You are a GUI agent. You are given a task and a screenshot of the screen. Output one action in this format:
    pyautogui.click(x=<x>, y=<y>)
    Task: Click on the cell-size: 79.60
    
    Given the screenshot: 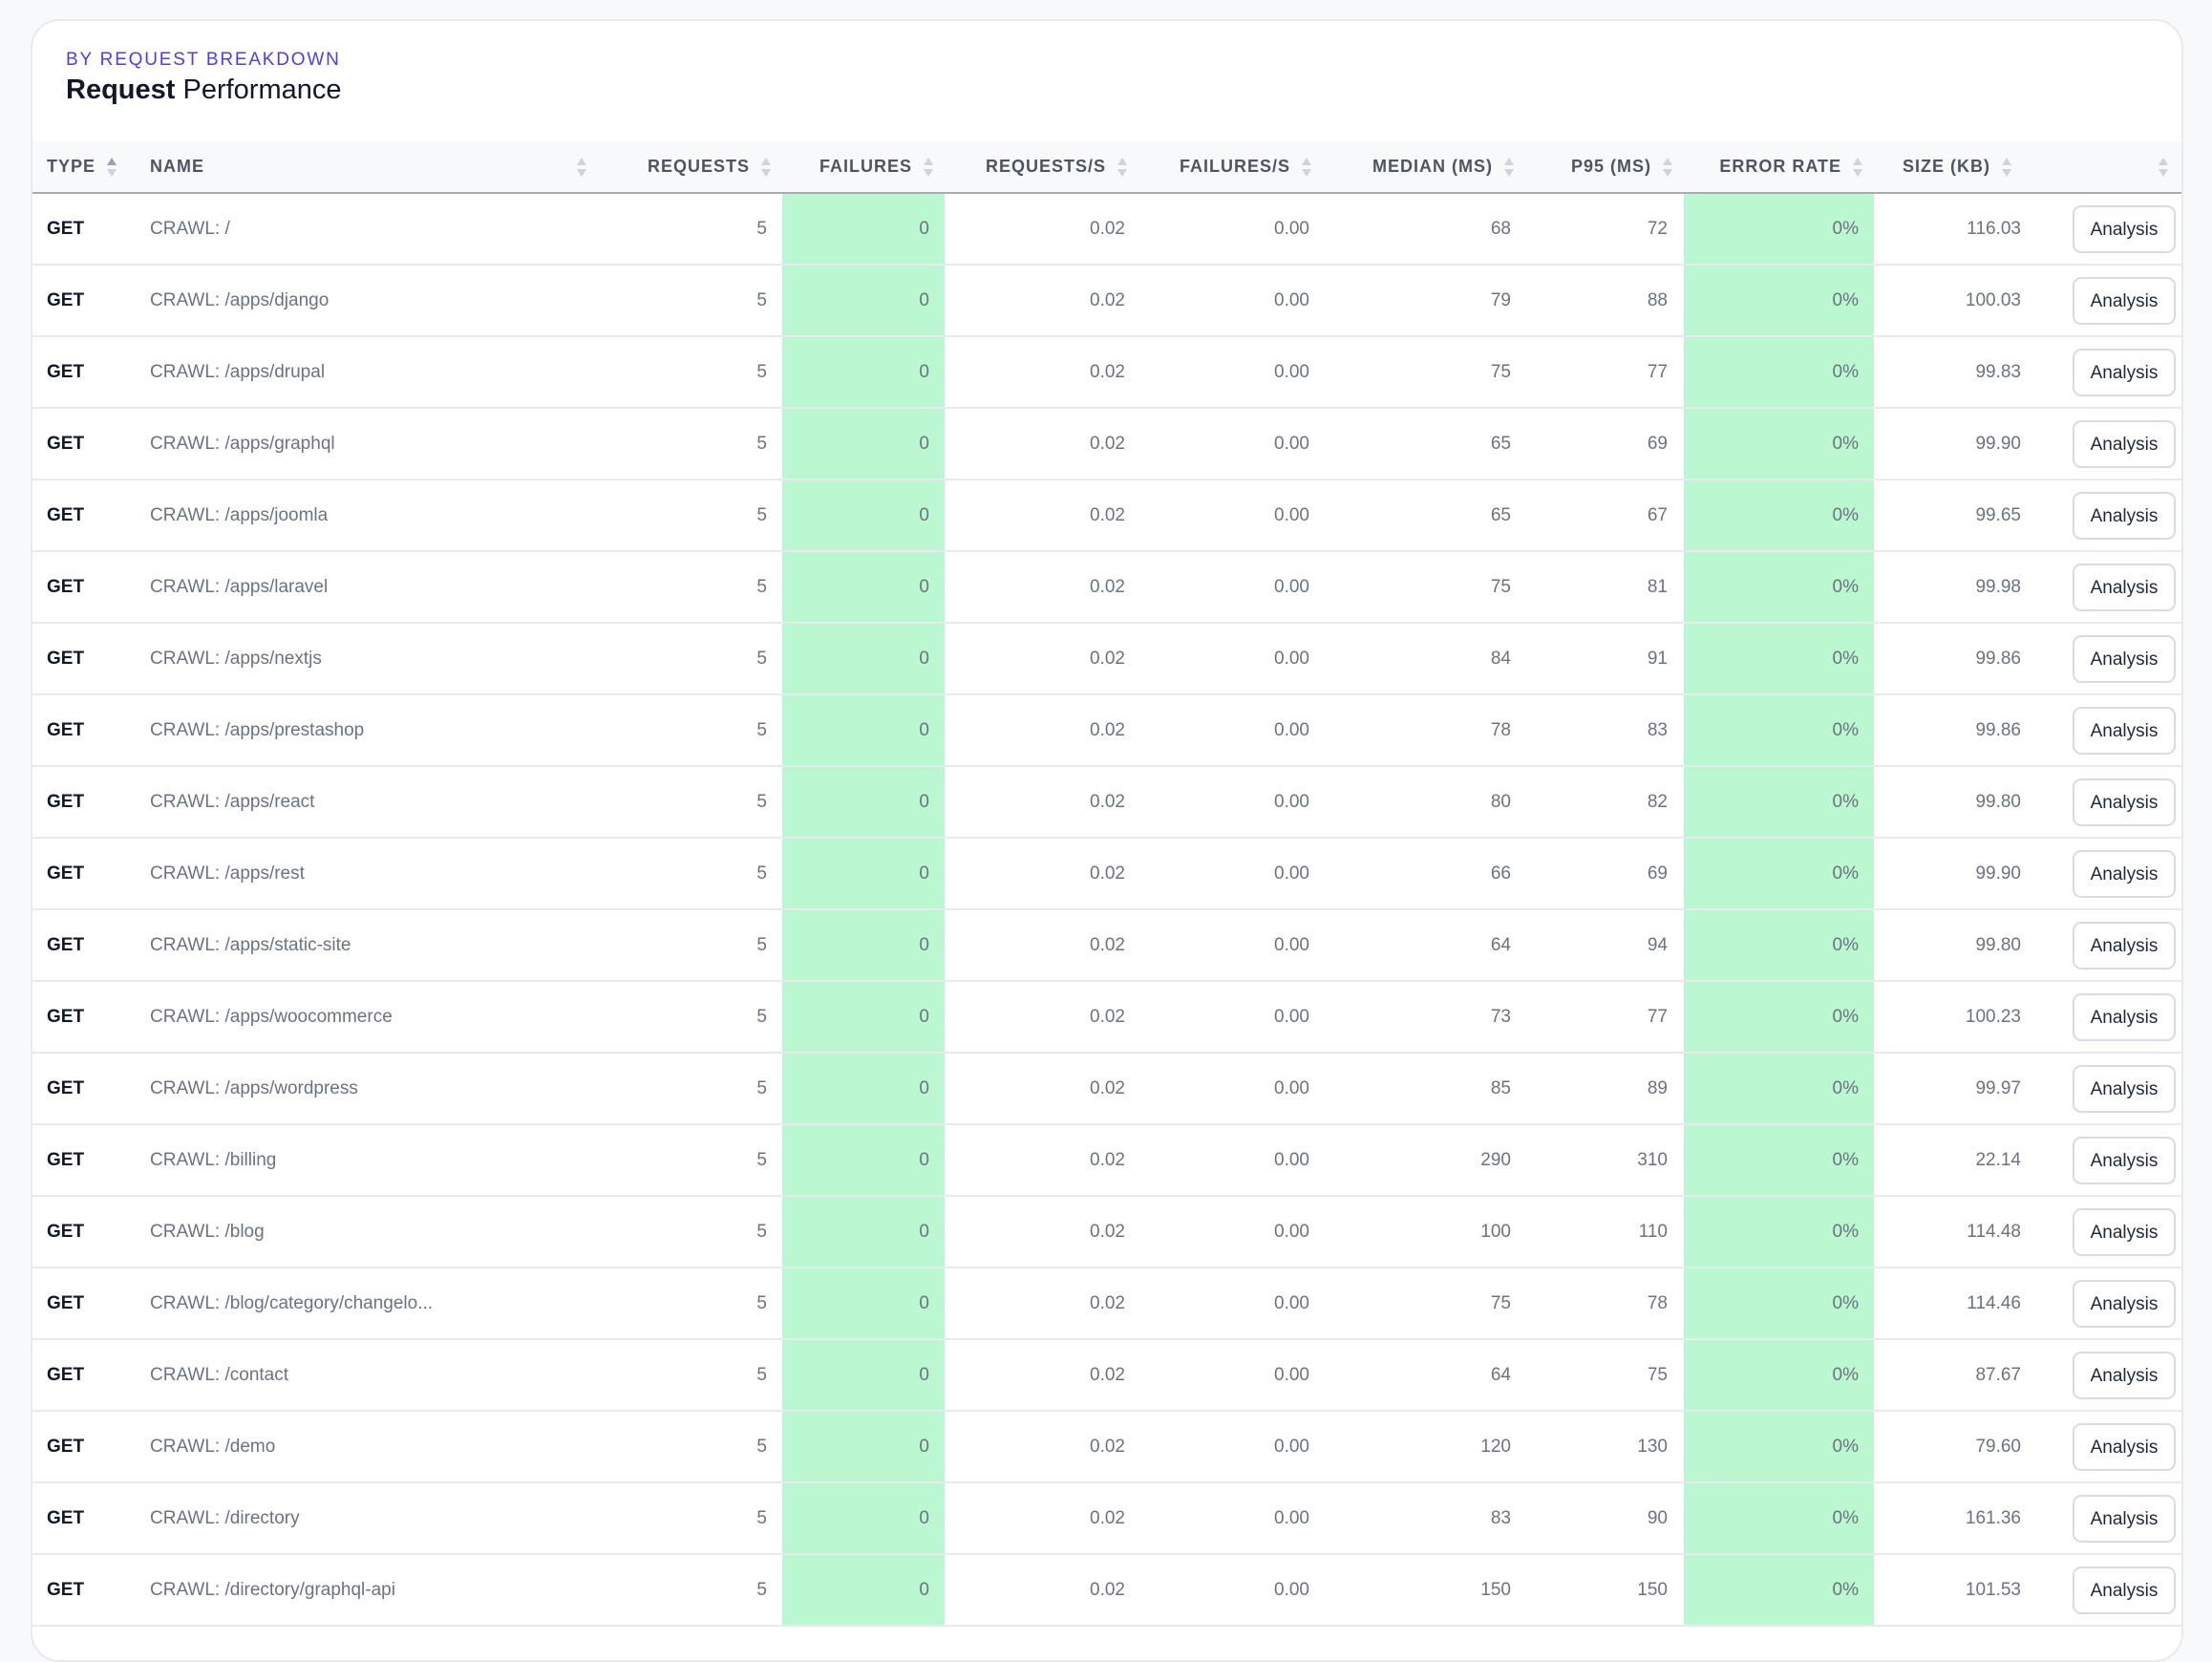 What is the action you would take?
    pyautogui.click(x=1998, y=1446)
    